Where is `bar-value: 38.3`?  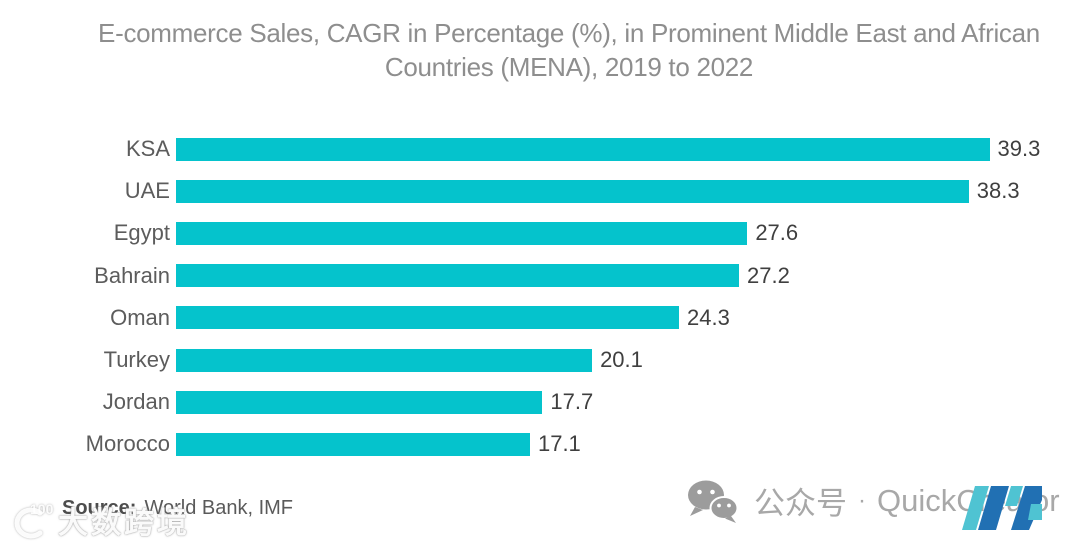
bar-value: 38.3 is located at coordinates (998, 191).